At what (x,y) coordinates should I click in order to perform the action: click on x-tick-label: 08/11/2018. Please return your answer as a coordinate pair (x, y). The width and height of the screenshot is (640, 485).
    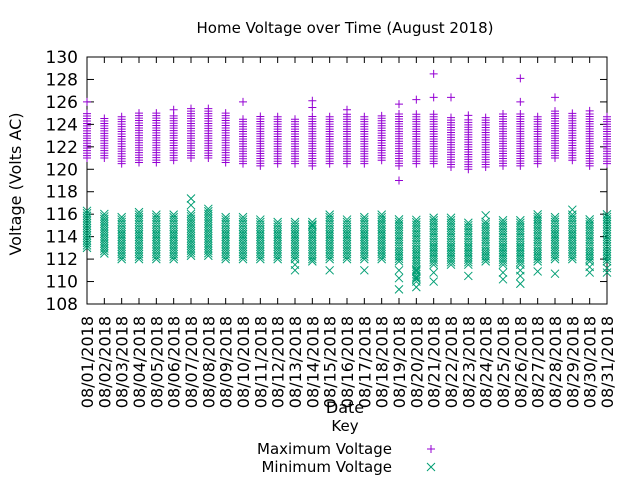
    Looking at the image, I should click on (260, 362).